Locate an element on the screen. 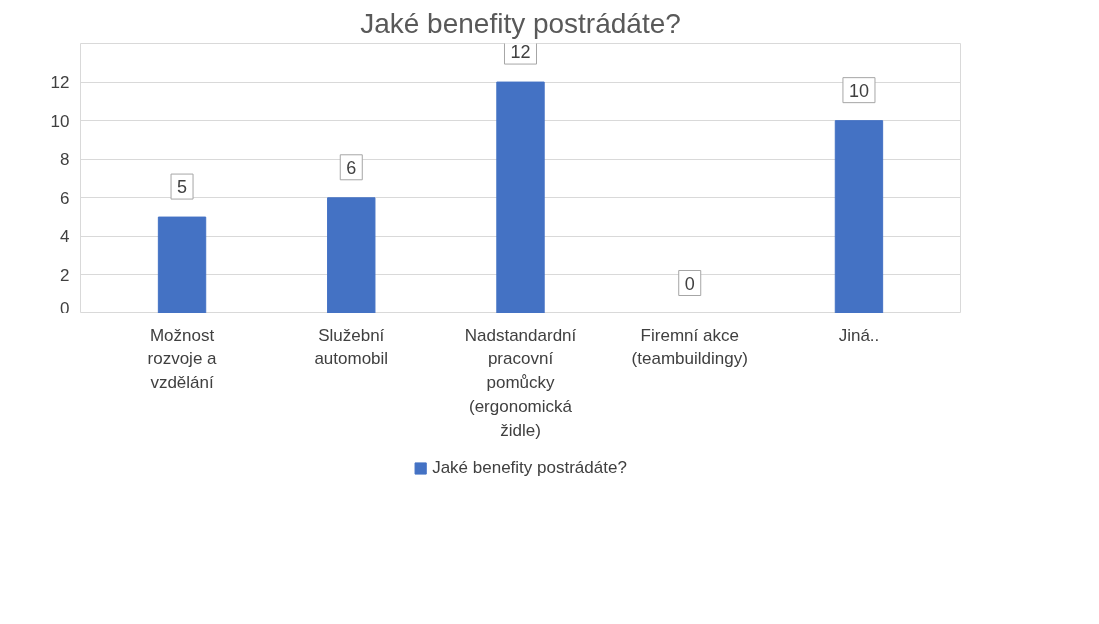 The image size is (1099, 624). x-tick-label: Možnost rozvoje a vzdělání is located at coordinates (182, 358).